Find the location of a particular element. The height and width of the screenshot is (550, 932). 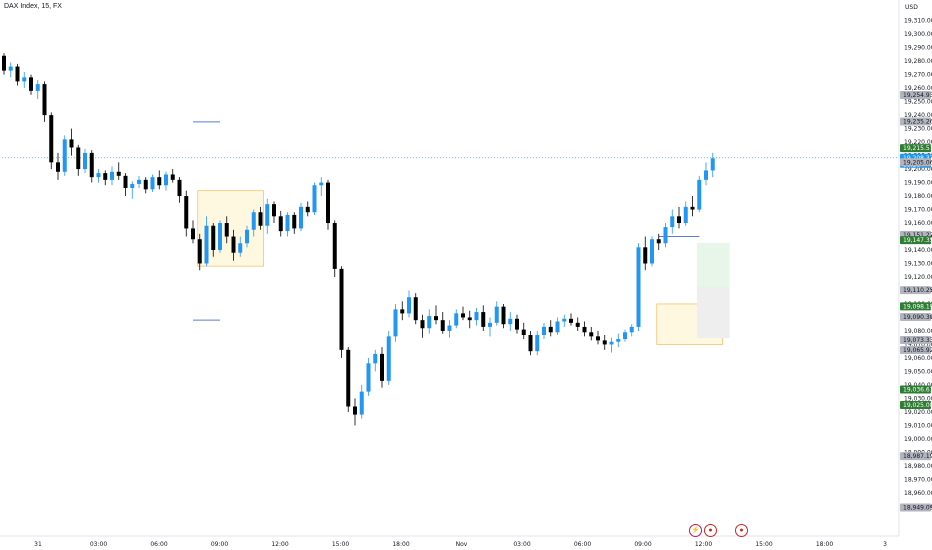

price-tag: 19,025.08 is located at coordinates (916, 405).